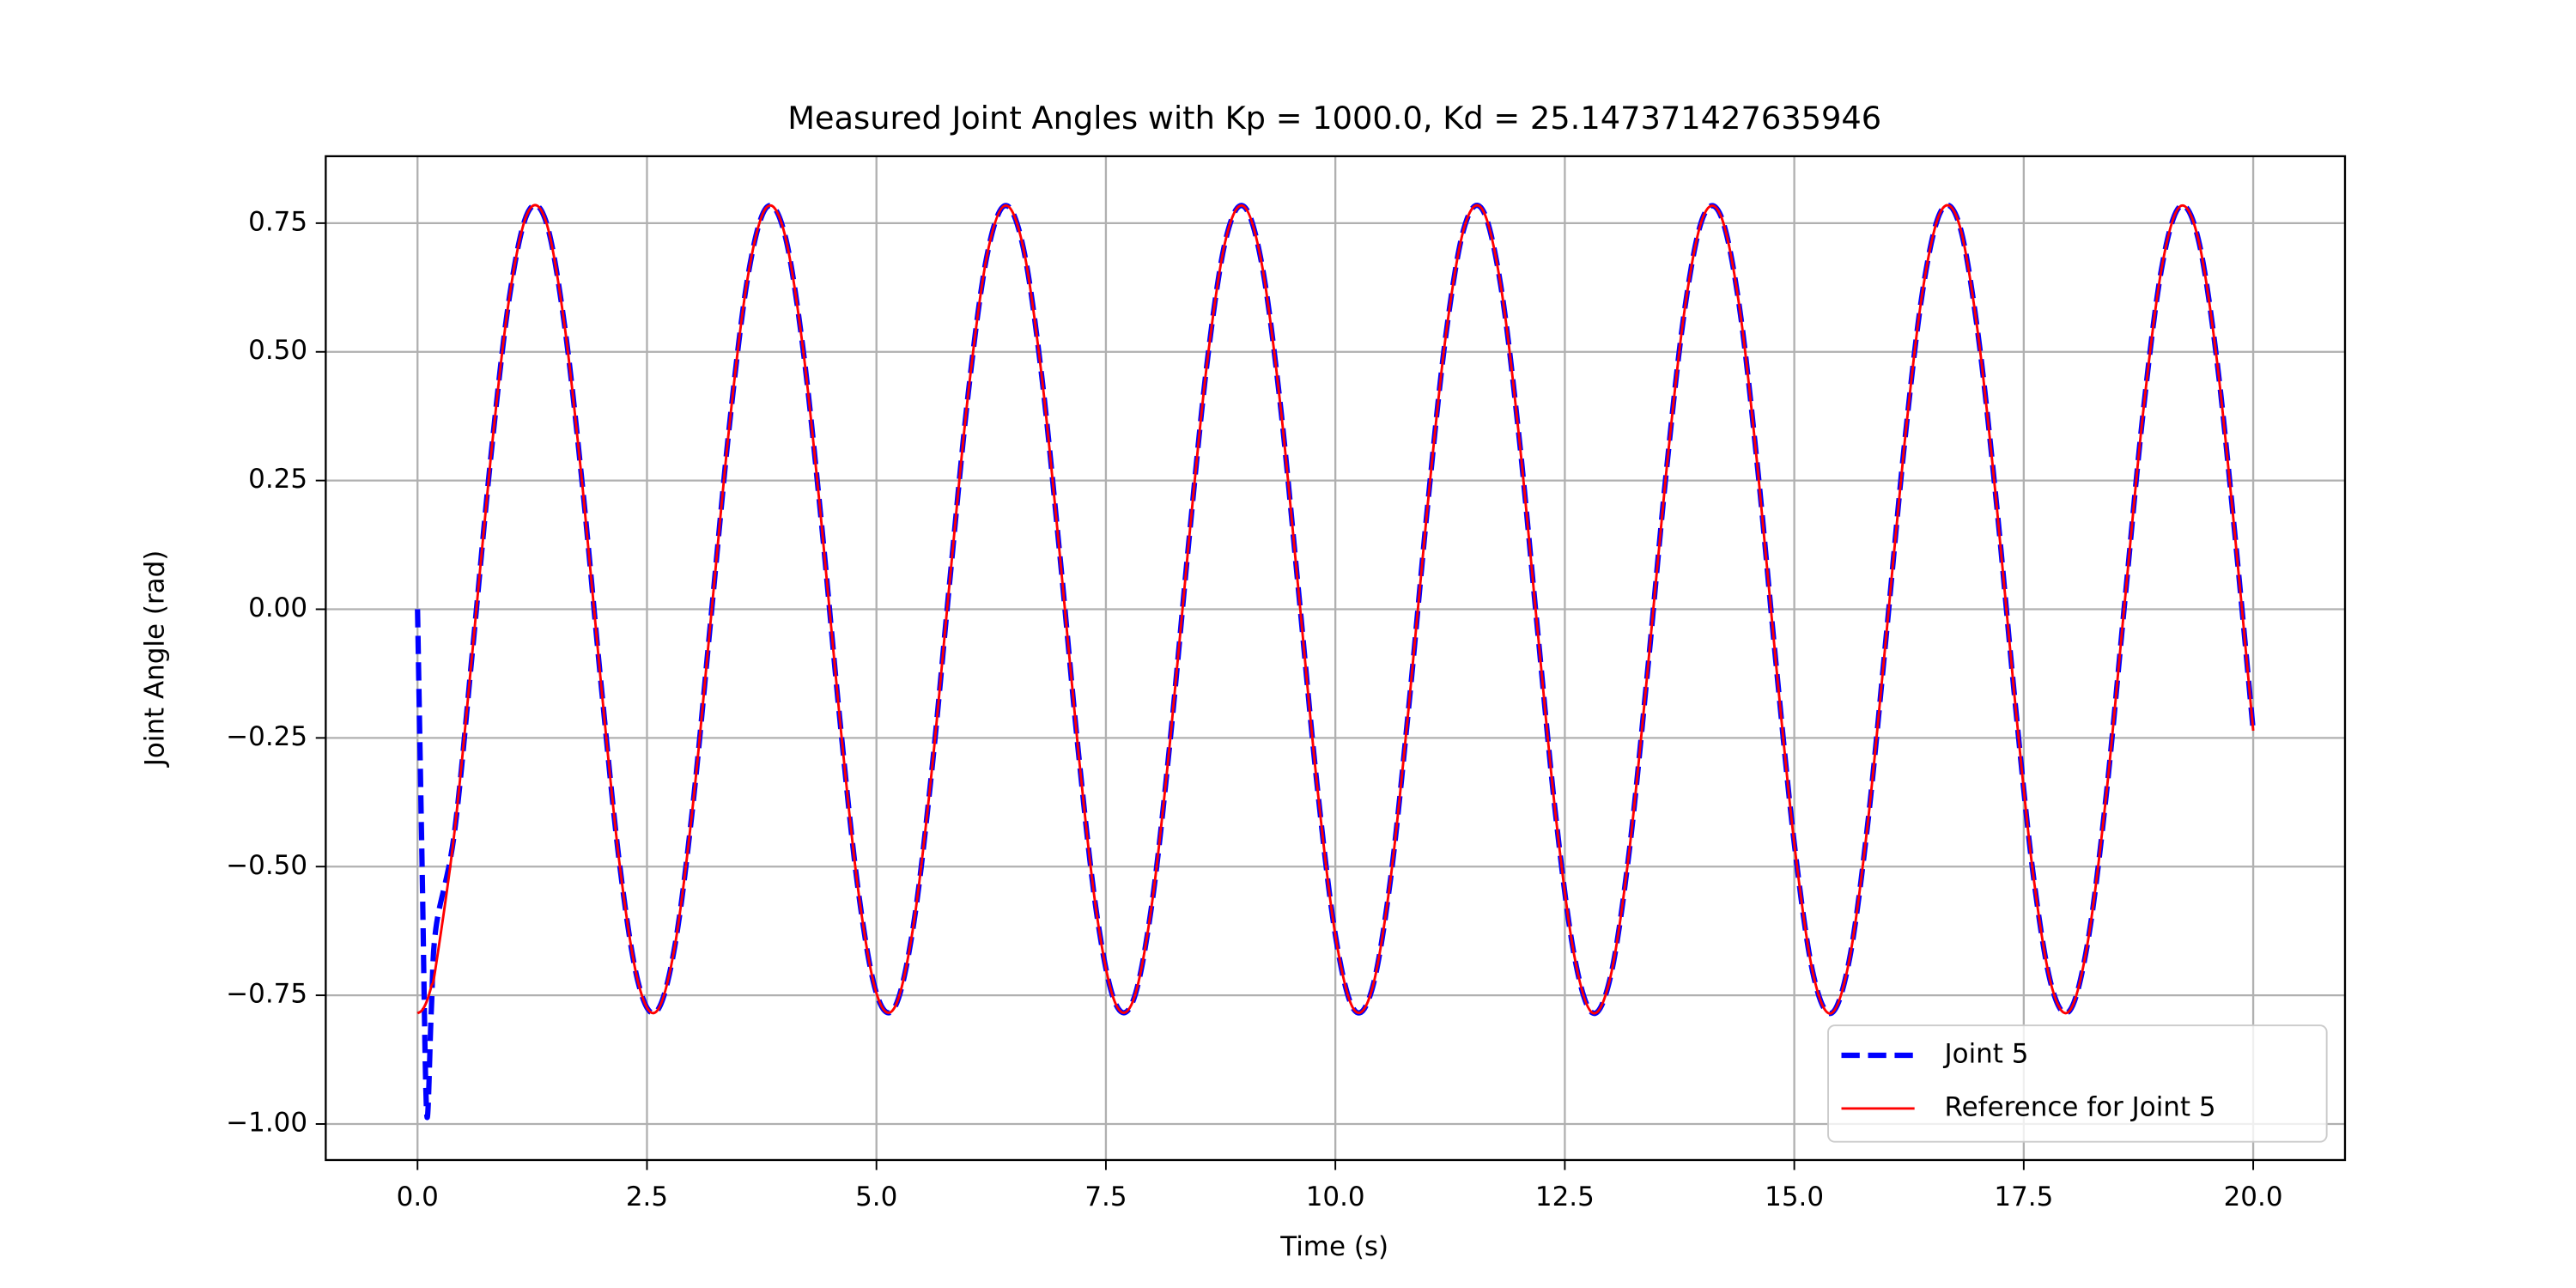  Describe the element at coordinates (1334, 1246) in the screenshot. I see `x-axis-label: Time (s)` at that location.